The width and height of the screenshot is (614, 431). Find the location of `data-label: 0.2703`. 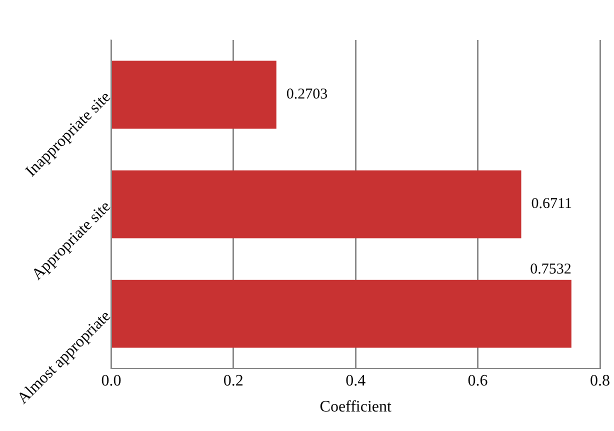

data-label: 0.2703 is located at coordinates (307, 94).